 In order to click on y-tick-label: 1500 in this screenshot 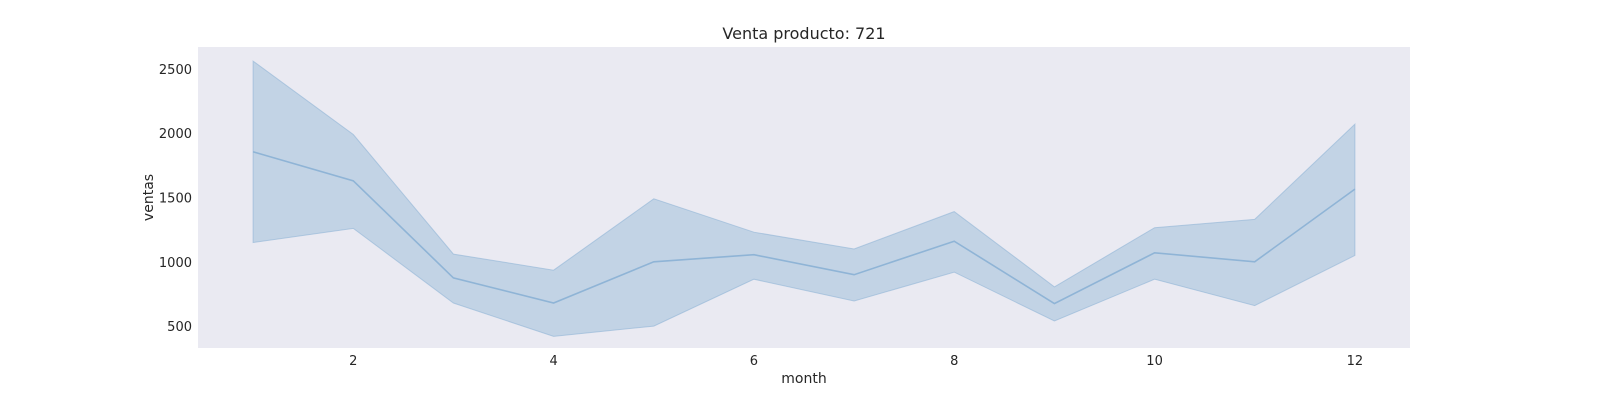, I will do `click(175, 199)`.